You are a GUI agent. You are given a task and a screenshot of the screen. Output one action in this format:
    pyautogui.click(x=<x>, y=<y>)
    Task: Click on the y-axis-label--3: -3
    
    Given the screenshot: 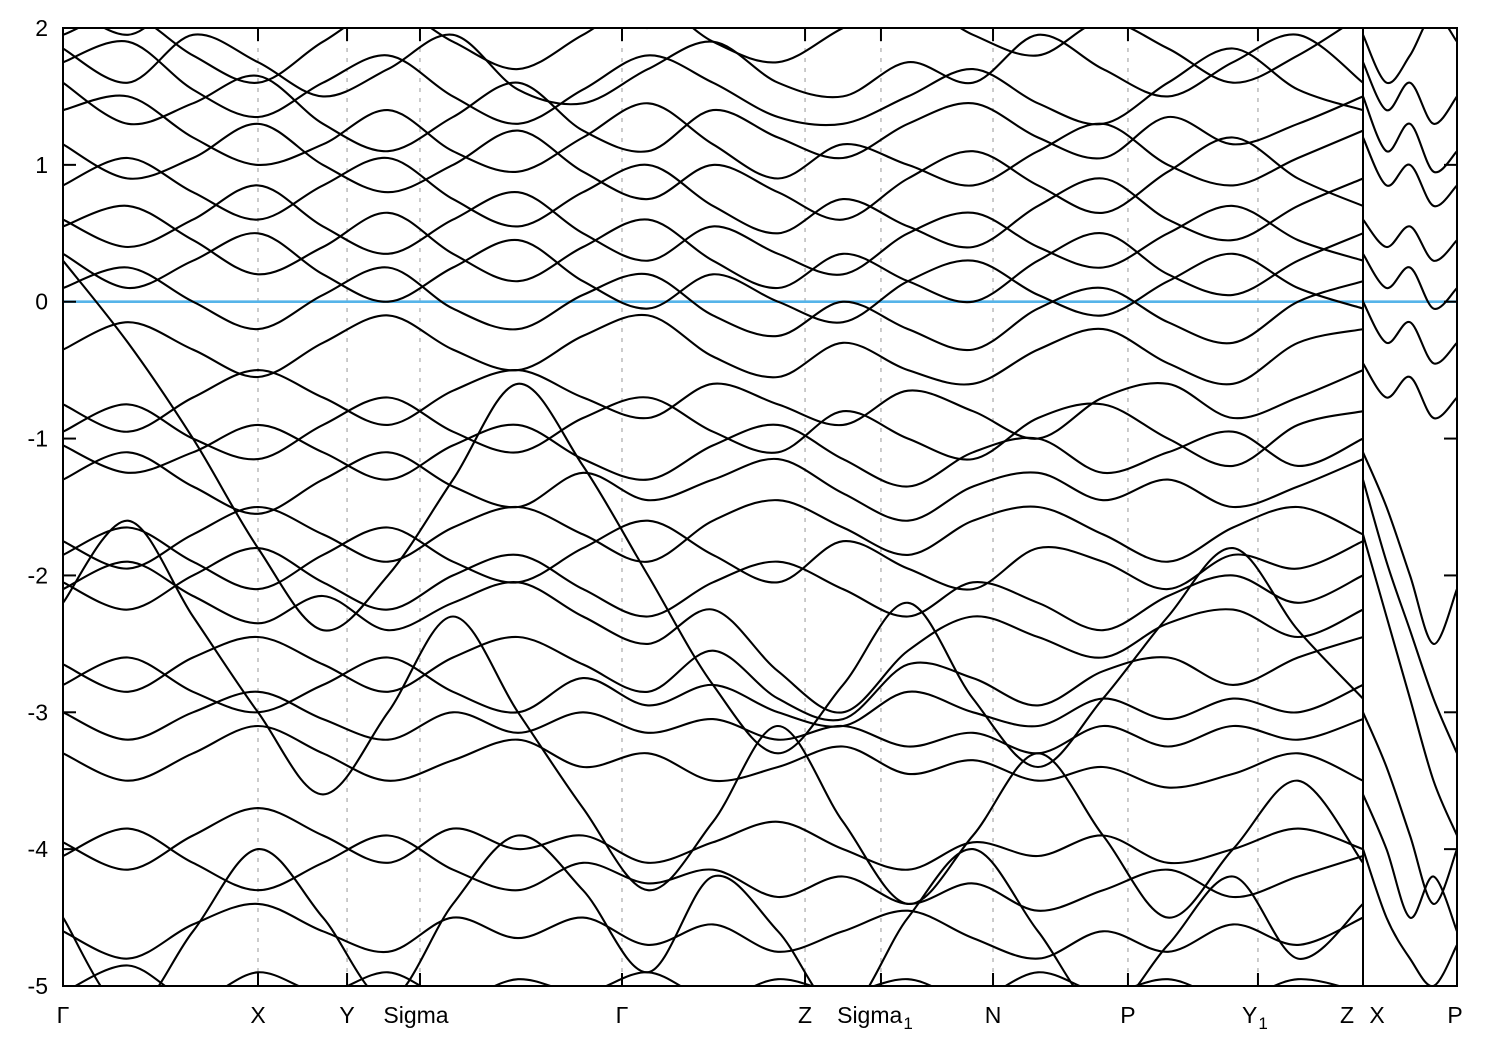 What is the action you would take?
    pyautogui.click(x=38, y=712)
    